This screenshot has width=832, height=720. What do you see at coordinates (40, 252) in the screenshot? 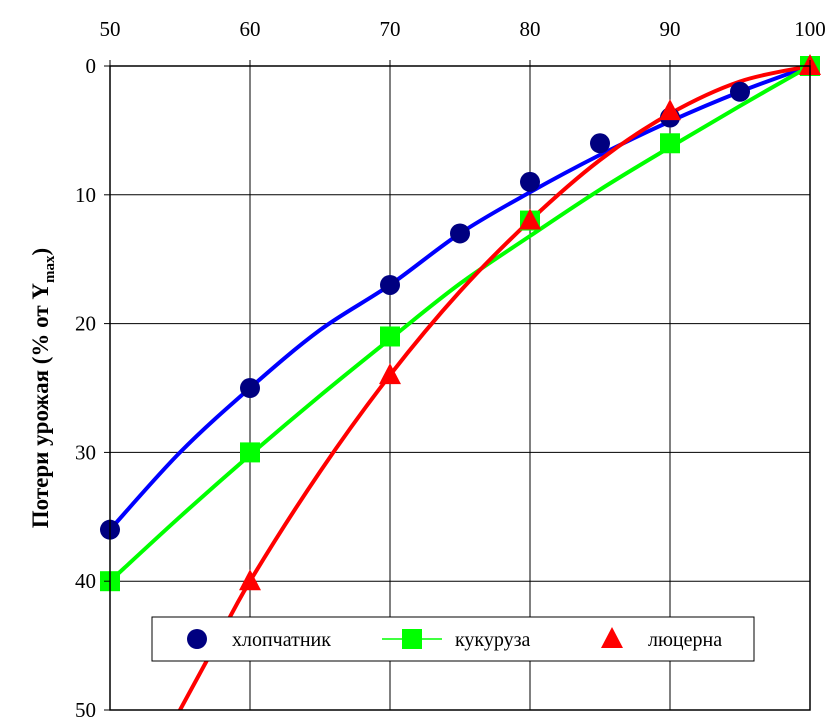
I see `y-axis-label-close: )` at bounding box center [40, 252].